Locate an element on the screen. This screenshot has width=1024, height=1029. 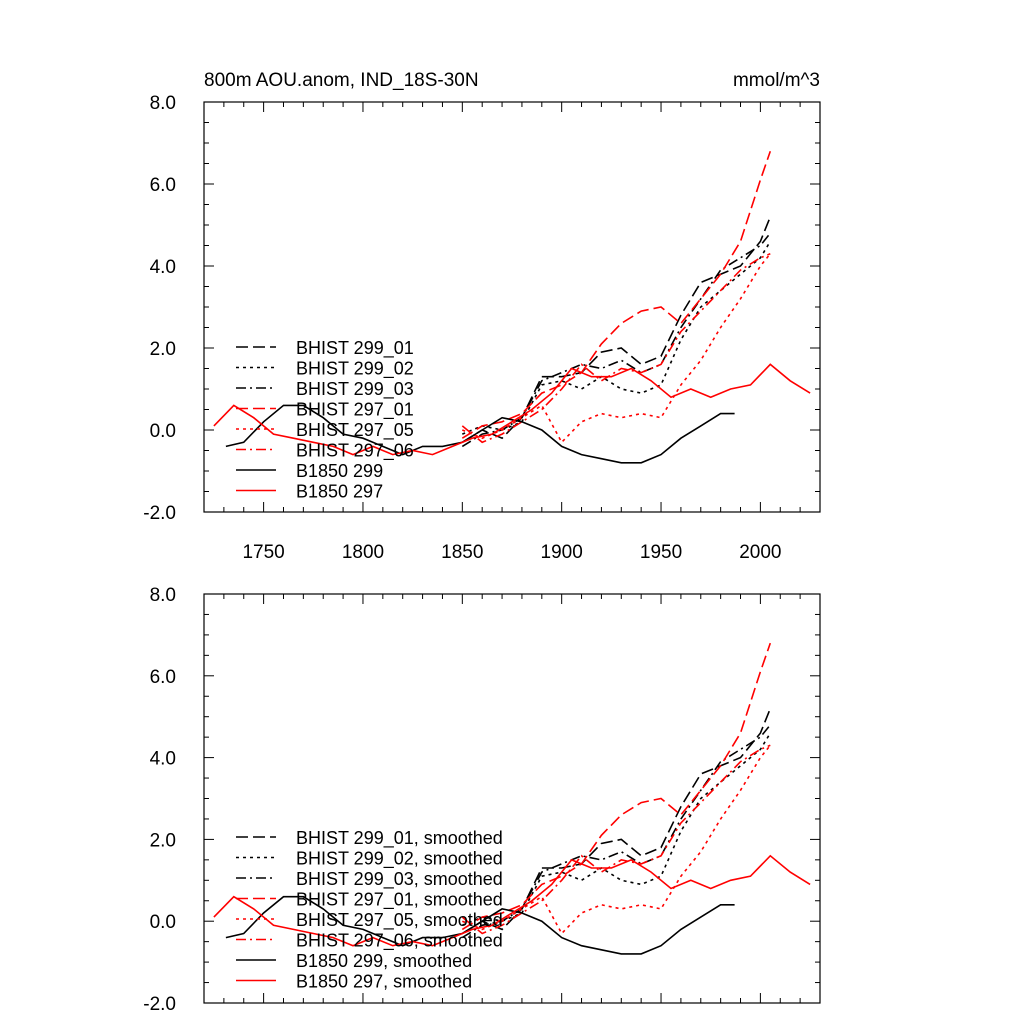
units-label: mmol/m^3 is located at coordinates (776, 80).